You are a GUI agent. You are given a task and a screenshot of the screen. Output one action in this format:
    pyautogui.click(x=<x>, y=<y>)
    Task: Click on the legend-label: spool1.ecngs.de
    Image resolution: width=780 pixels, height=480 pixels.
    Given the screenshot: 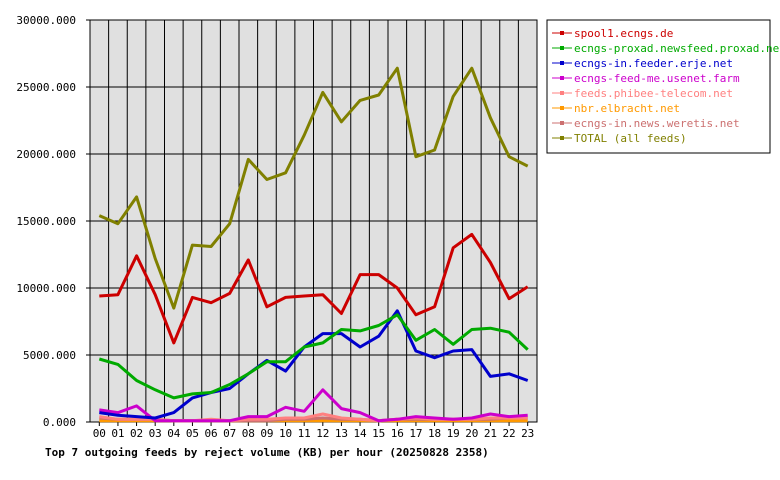 What is the action you would take?
    pyautogui.click(x=623, y=33)
    